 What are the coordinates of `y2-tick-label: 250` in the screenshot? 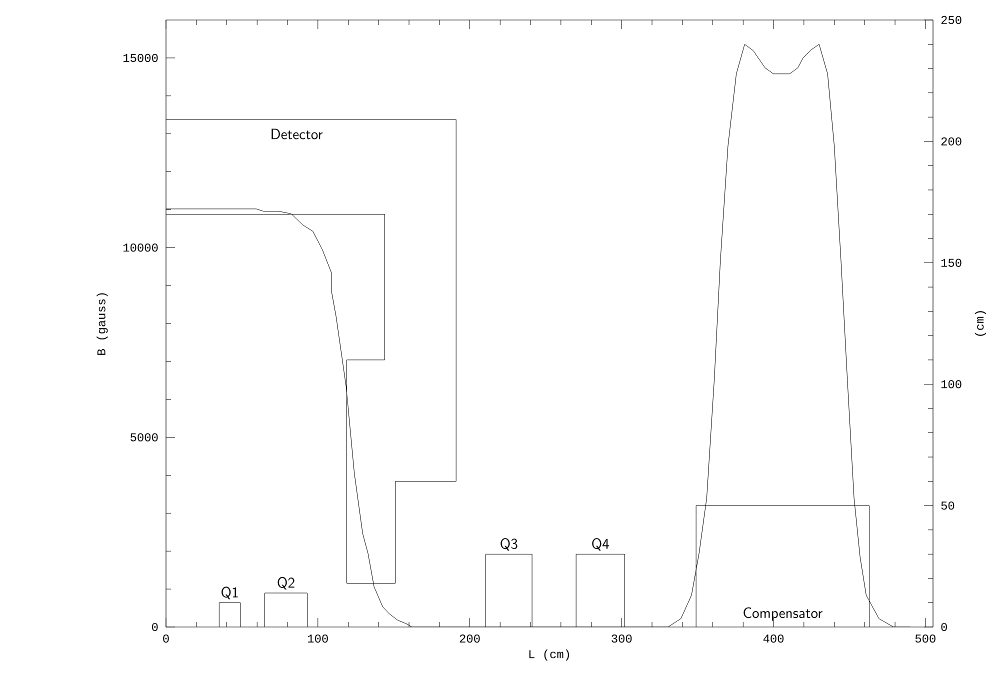 It's located at (951, 20).